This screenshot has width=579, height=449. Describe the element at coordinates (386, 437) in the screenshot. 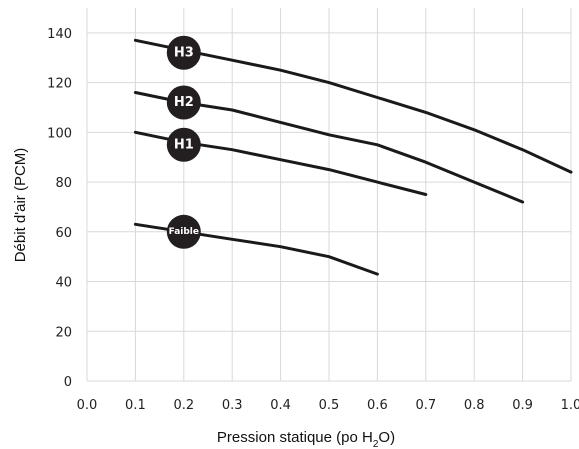

I see `x-axis-title-tail: O)` at that location.